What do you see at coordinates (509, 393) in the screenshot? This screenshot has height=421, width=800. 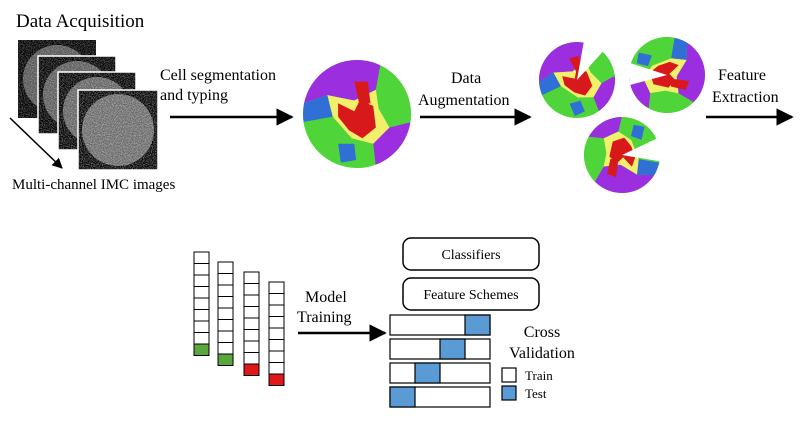 I see `legend-test-swatch` at bounding box center [509, 393].